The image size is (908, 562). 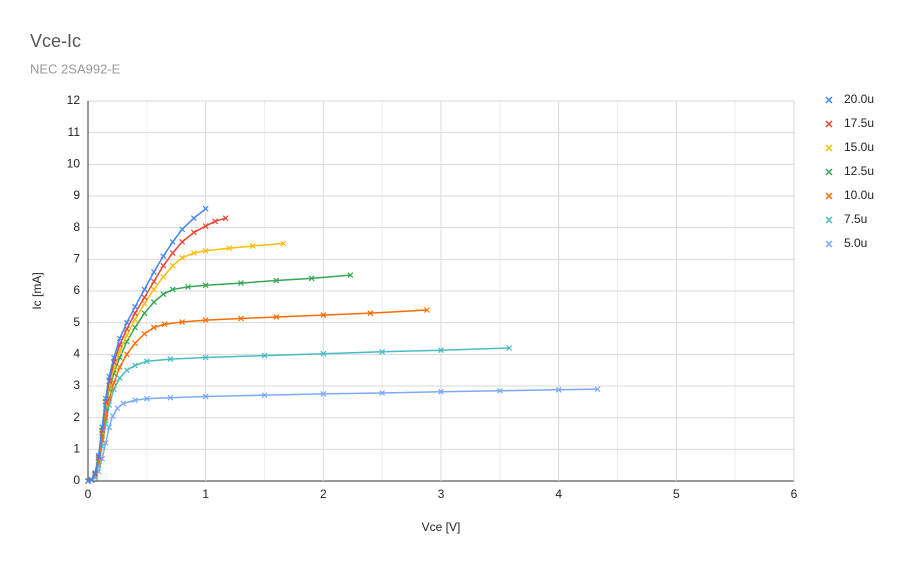 I want to click on legend-label: 10.0u, so click(x=859, y=195).